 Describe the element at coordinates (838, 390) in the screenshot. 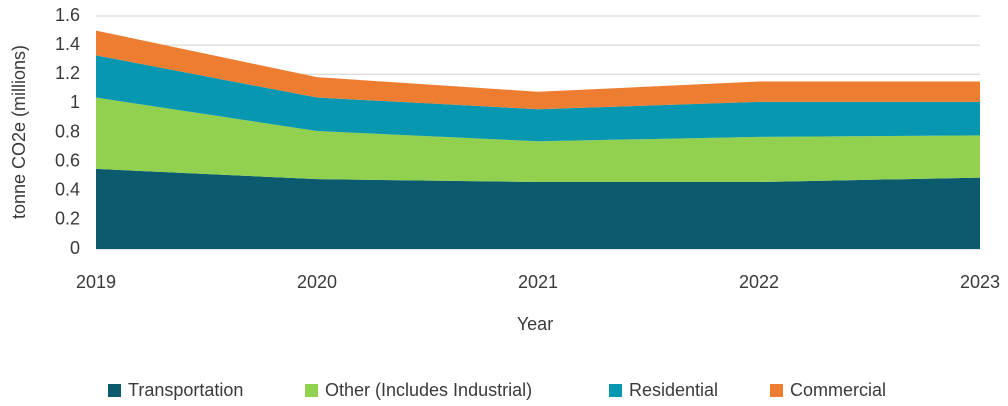

I see `legend-label: Commercial` at that location.